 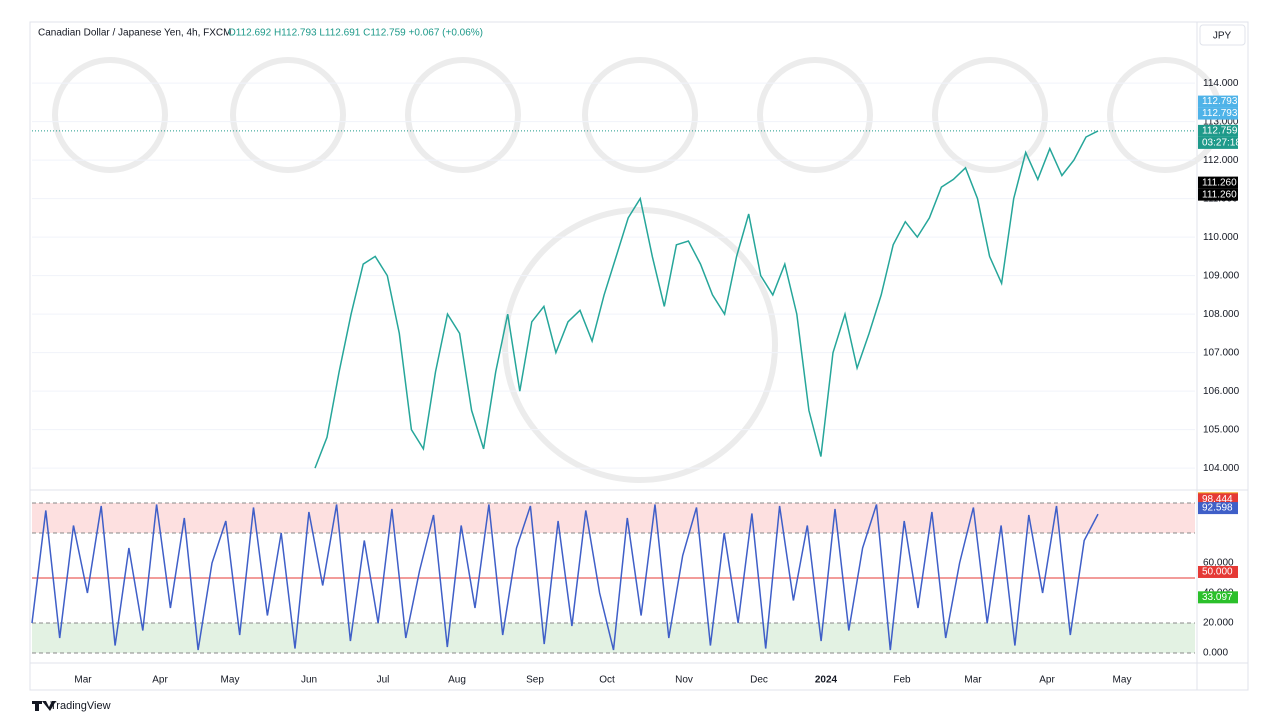 What do you see at coordinates (826, 680) in the screenshot?
I see `x-tick-label: 2024` at bounding box center [826, 680].